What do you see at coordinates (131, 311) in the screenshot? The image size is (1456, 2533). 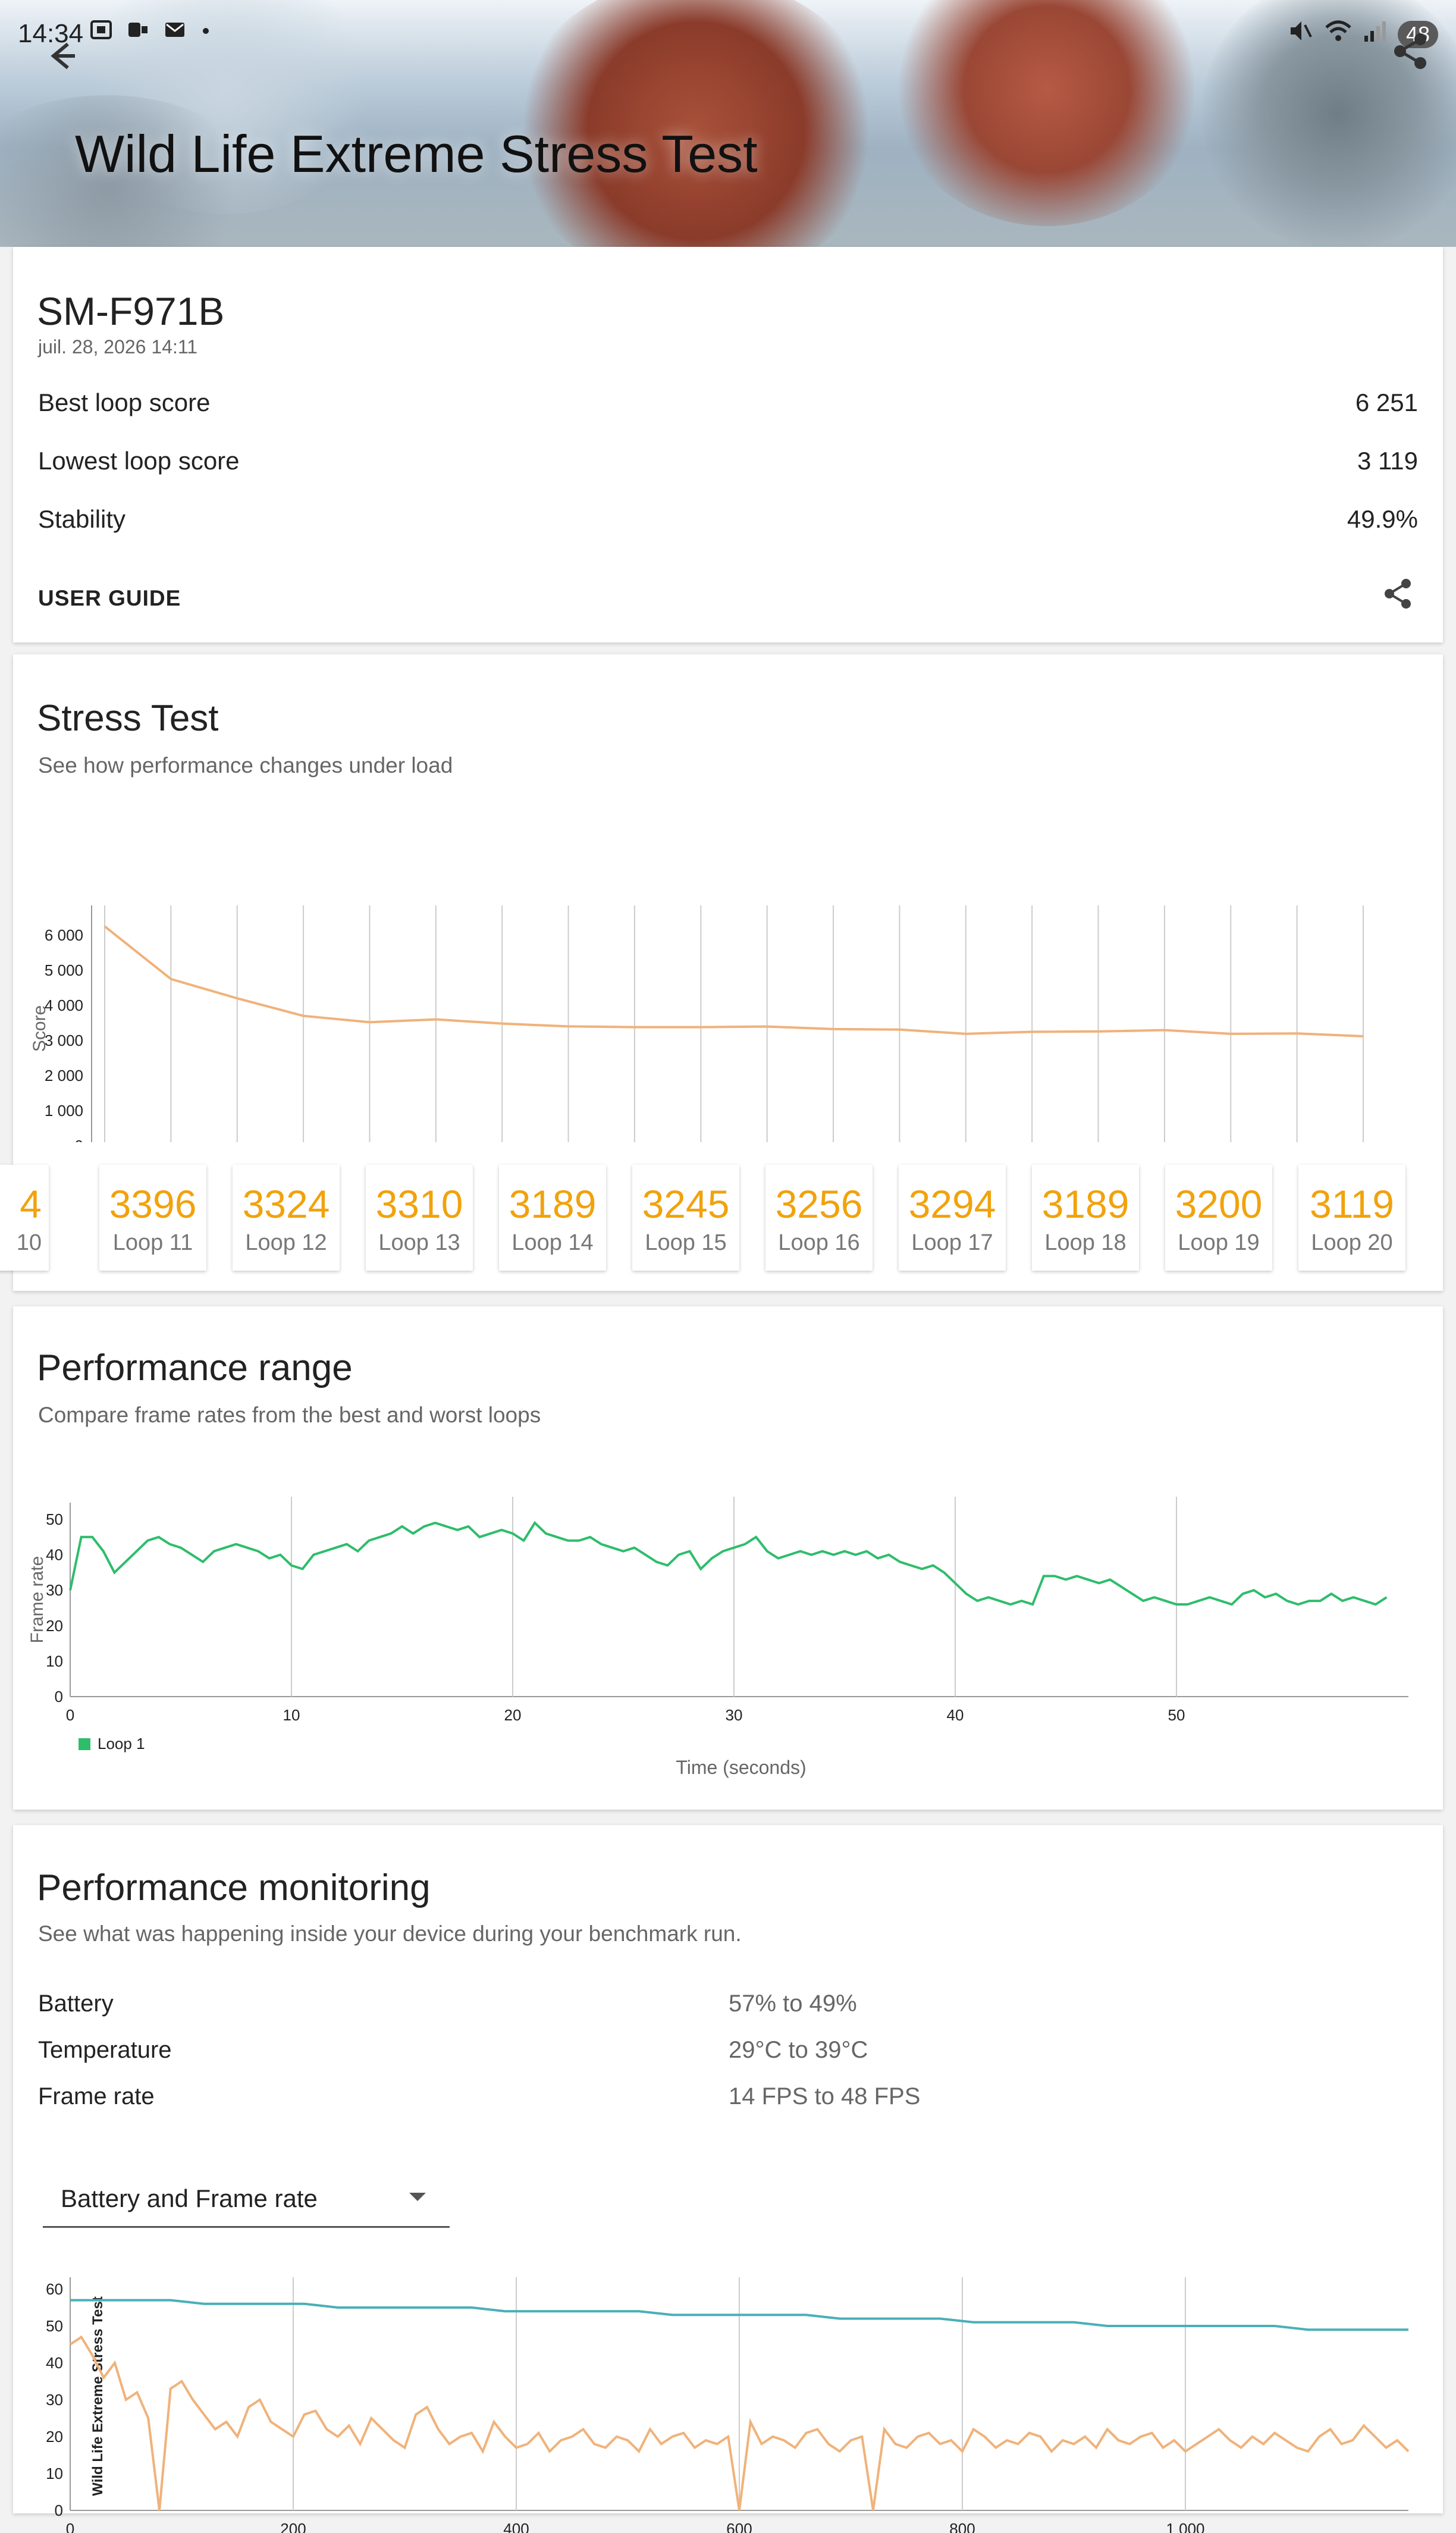 I see `device-name: SM-F971B` at bounding box center [131, 311].